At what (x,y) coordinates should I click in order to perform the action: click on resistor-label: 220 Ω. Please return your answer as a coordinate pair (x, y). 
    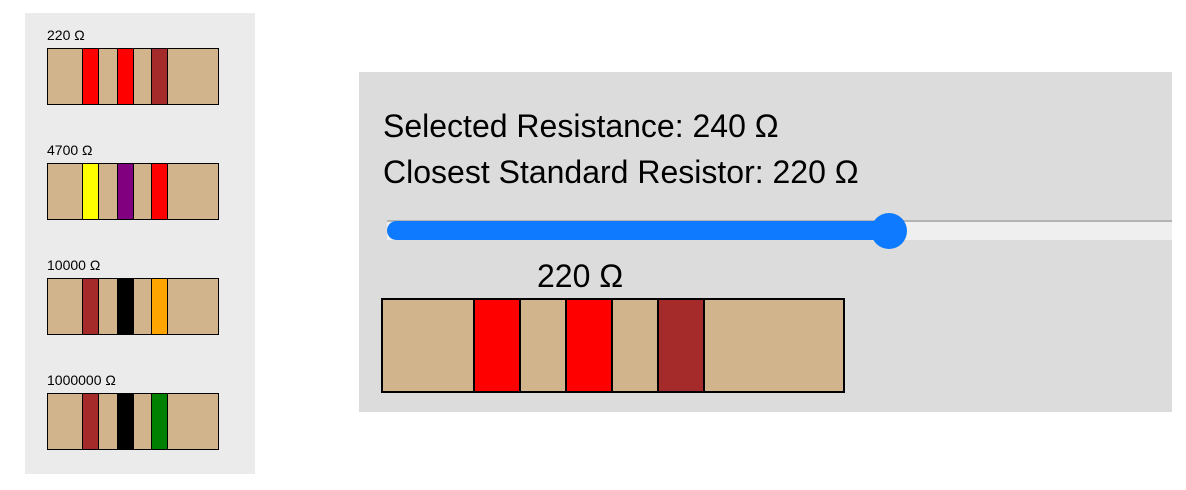
    Looking at the image, I should click on (66, 35).